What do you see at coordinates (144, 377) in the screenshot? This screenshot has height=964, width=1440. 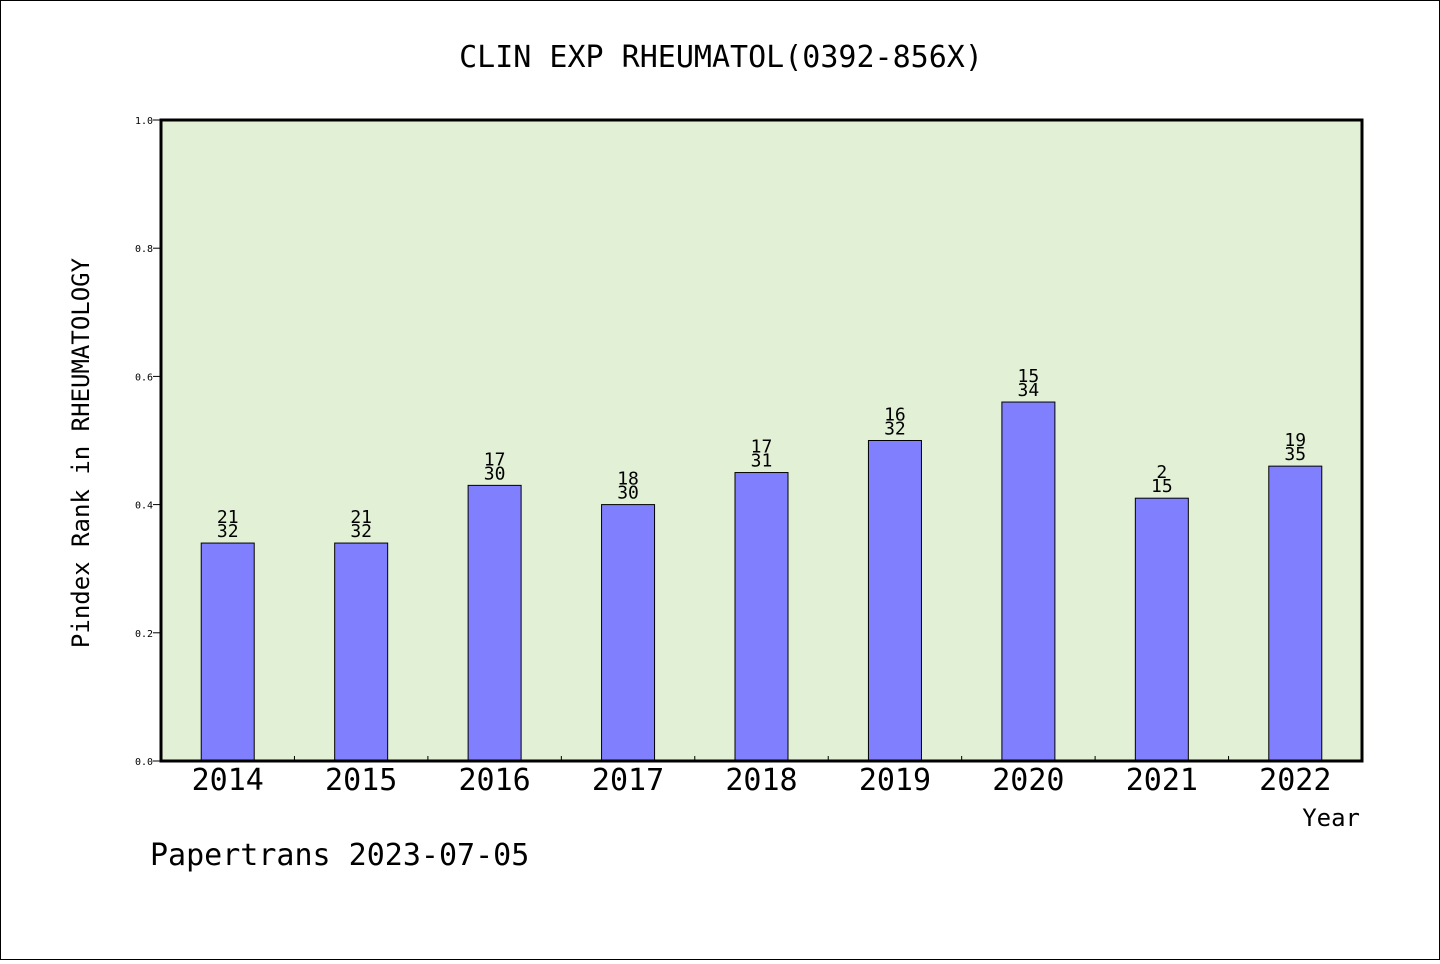 I see `y-tick-label: 0.6` at bounding box center [144, 377].